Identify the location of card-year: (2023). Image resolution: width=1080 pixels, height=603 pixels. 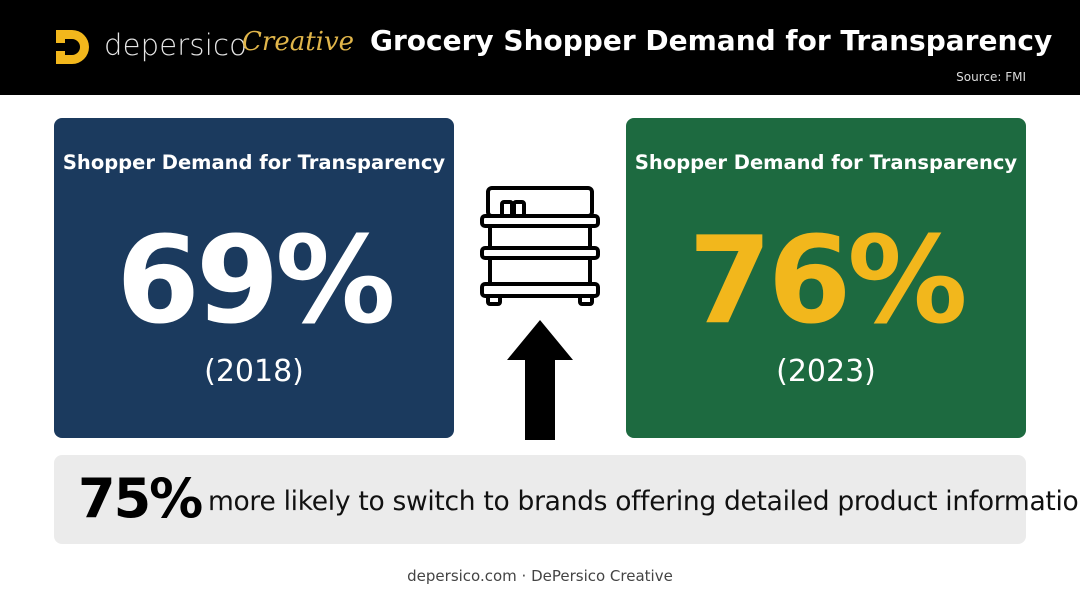
(826, 371).